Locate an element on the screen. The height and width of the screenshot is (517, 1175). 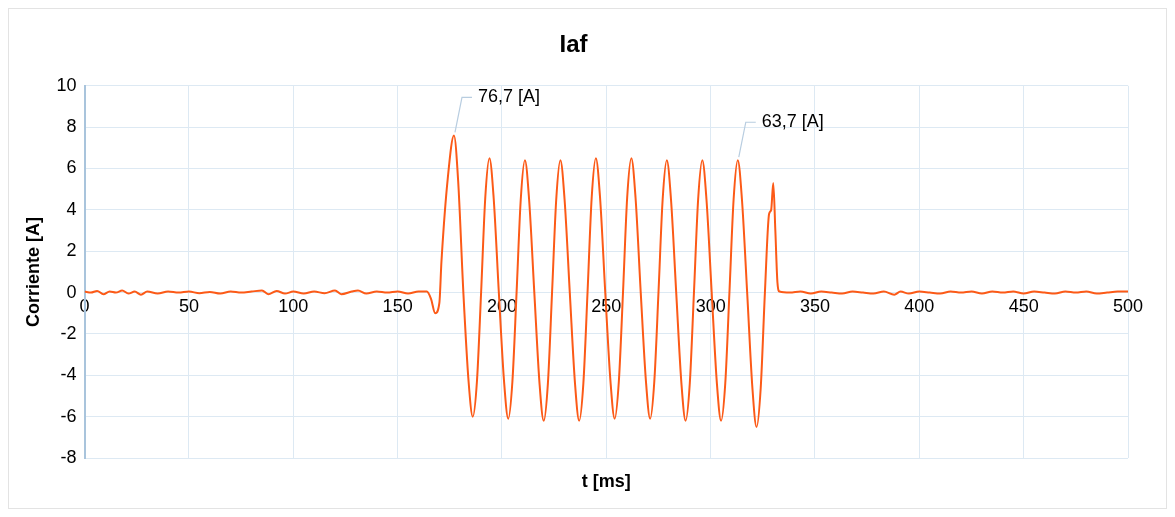
x-tick-label: 150 is located at coordinates (397, 306).